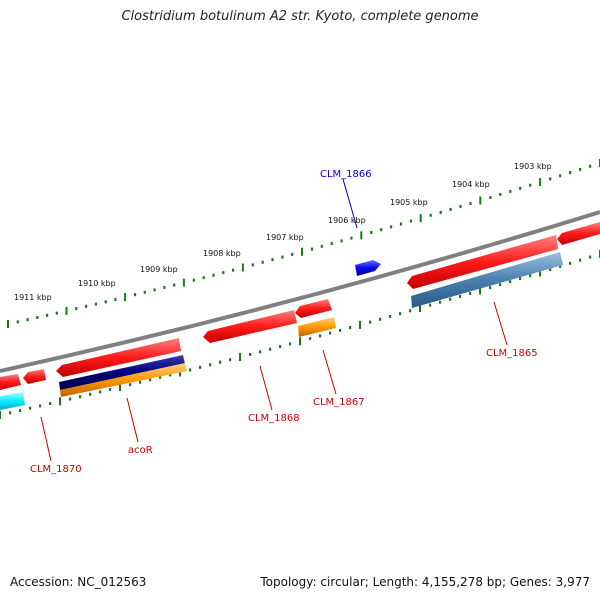  Describe the element at coordinates (159, 269) in the screenshot. I see `ruler-label-1909: 1909 kbp` at that location.